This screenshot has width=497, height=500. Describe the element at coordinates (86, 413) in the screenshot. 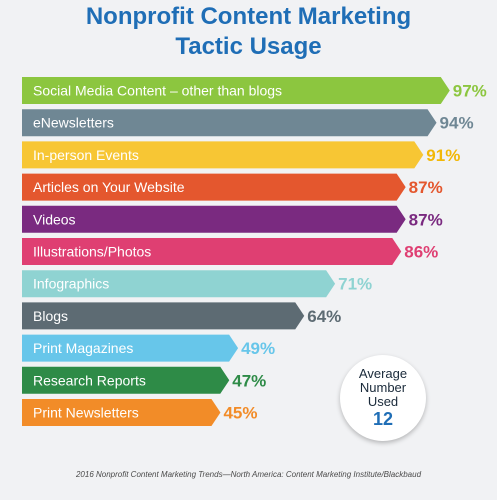

I see `category-label: Print Newsletters` at that location.